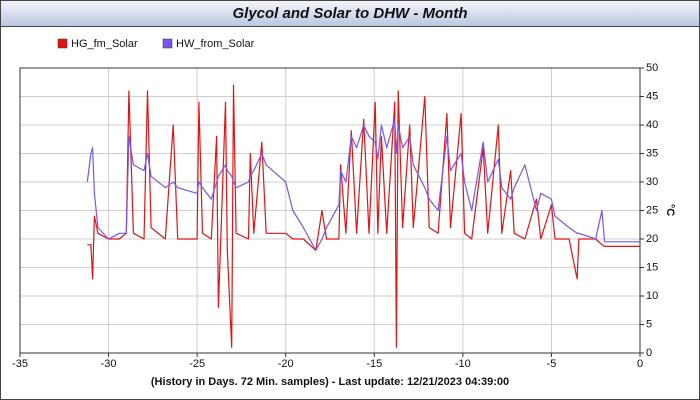  I want to click on legend-label: HG_fm_Solar, so click(104, 44).